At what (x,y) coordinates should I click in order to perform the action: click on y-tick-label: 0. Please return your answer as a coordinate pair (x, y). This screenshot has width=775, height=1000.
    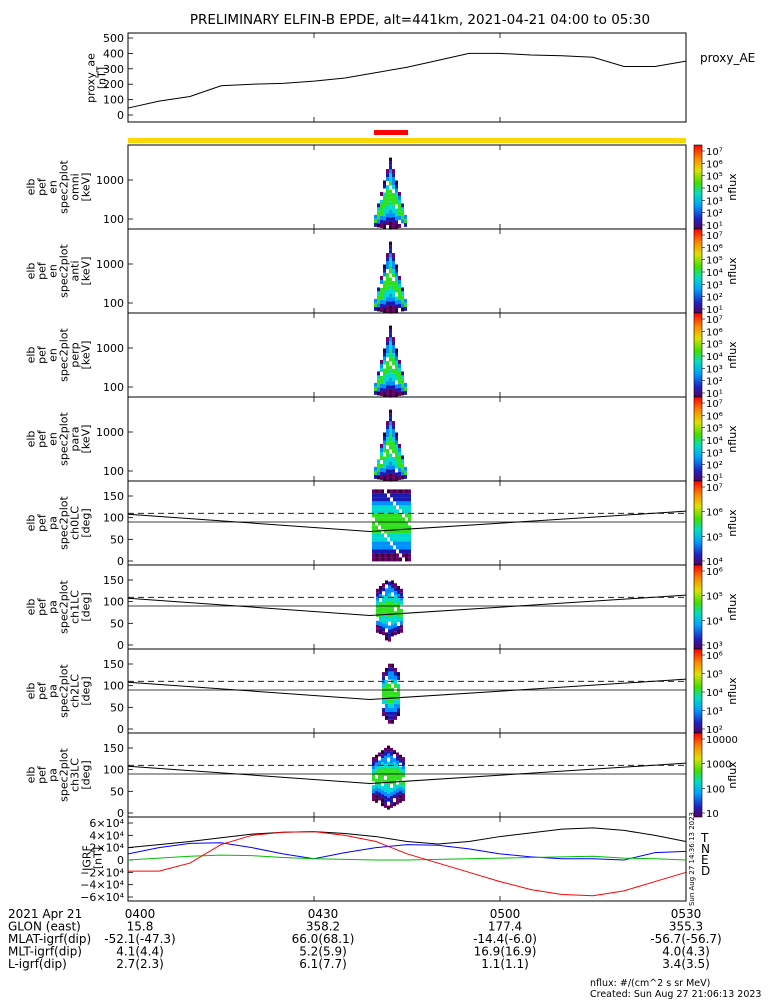
    Looking at the image, I should click on (120, 860).